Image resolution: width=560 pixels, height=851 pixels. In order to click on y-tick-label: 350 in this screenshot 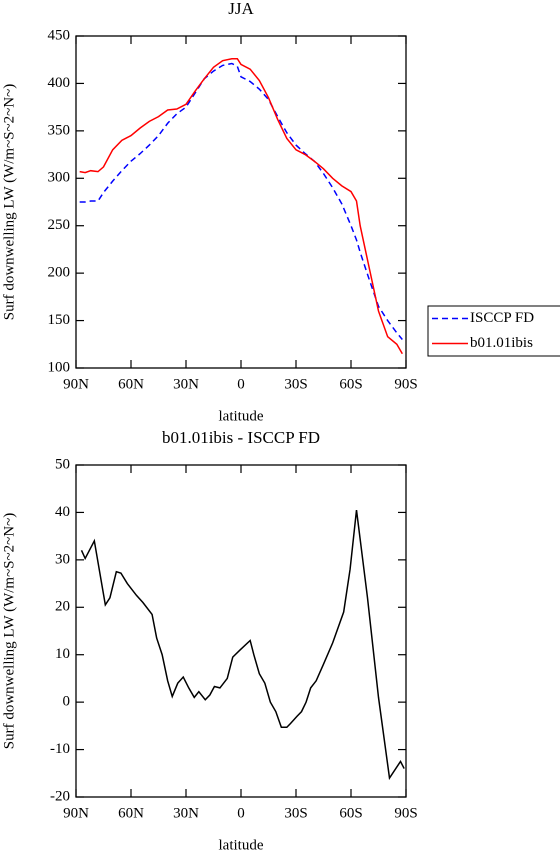, I will do `click(59, 130)`.